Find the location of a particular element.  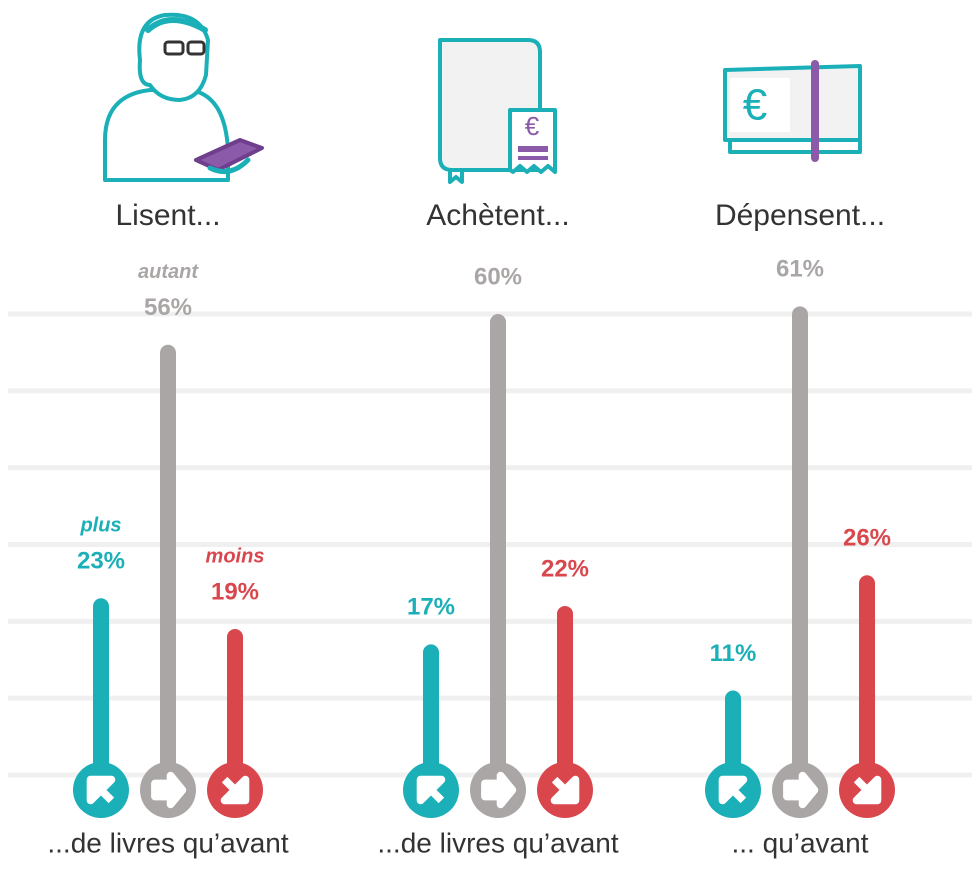

series-label: moins is located at coordinates (235, 556).